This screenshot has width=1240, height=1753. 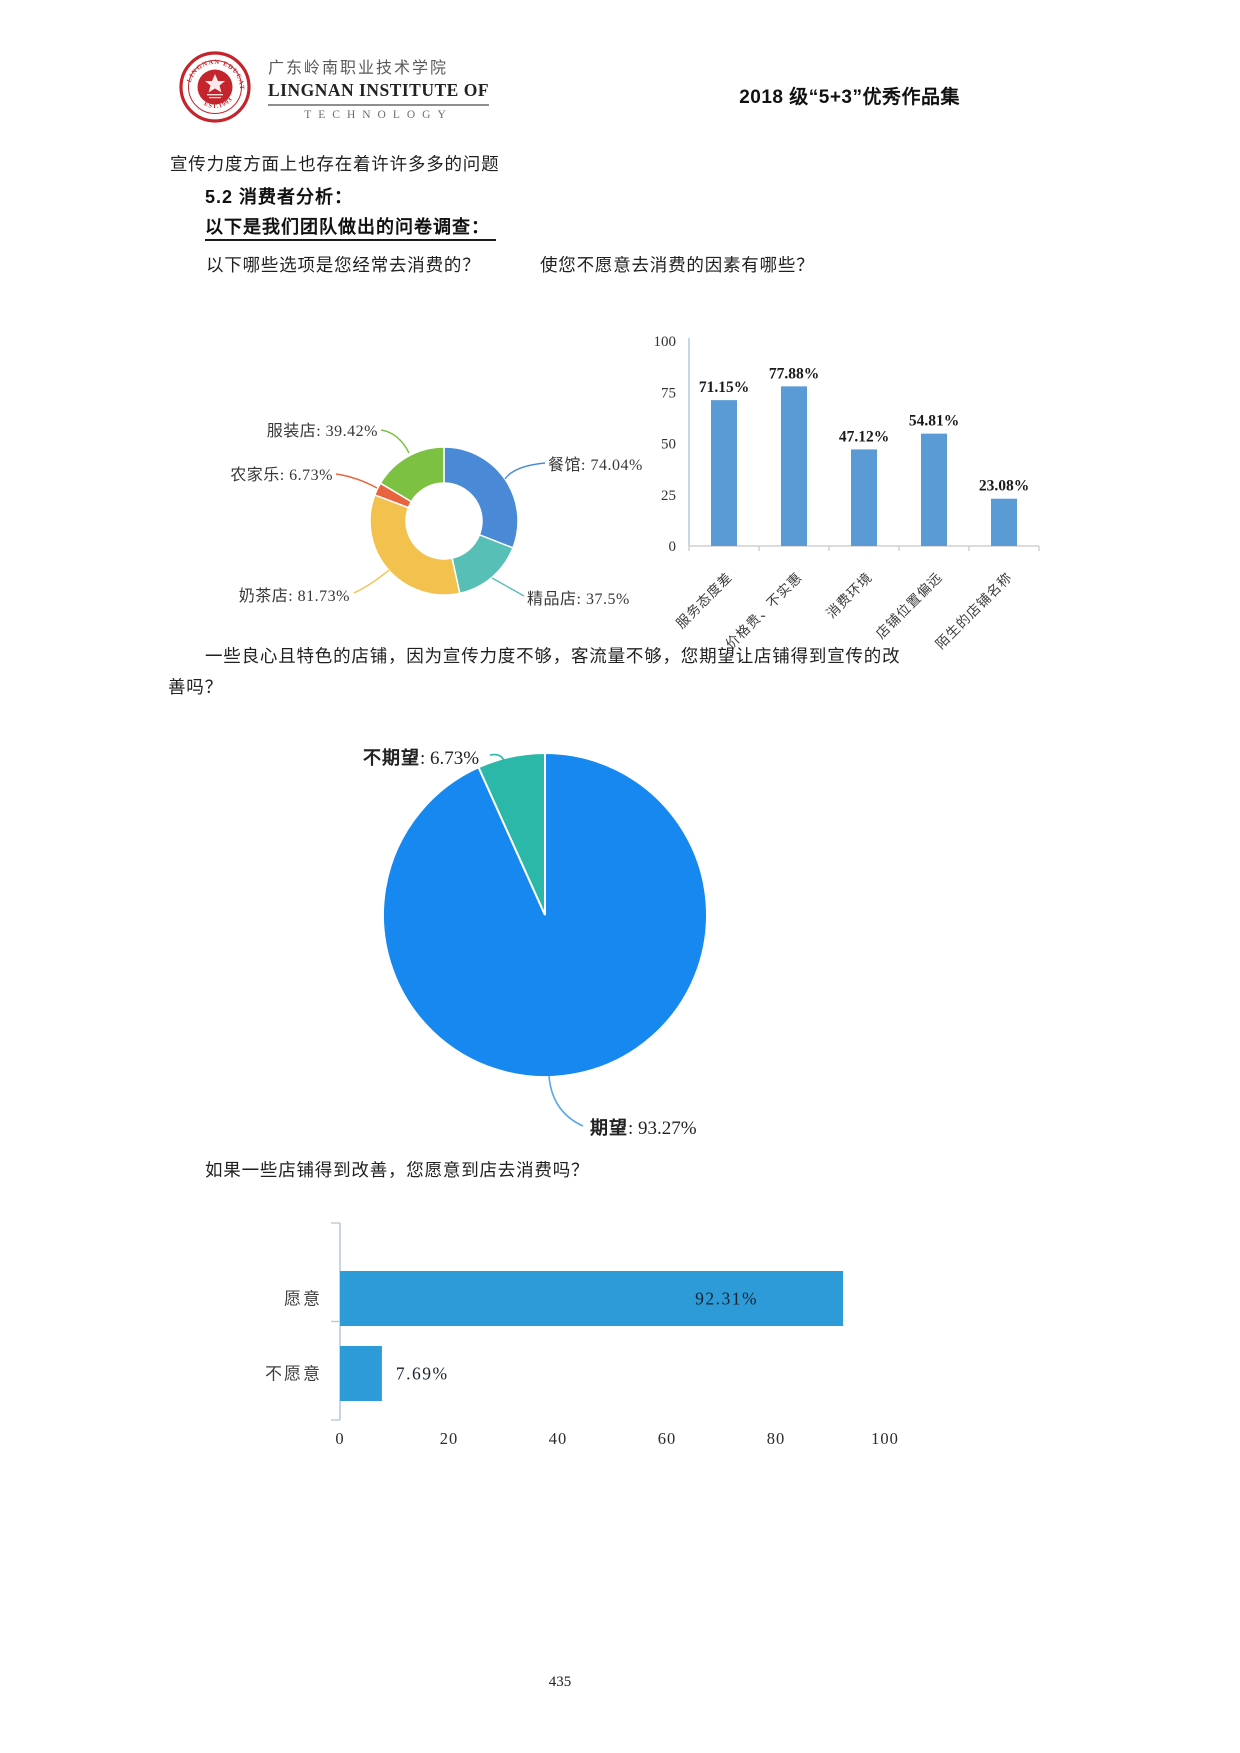 What do you see at coordinates (668, 445) in the screenshot?
I see `y-tick-label: 50` at bounding box center [668, 445].